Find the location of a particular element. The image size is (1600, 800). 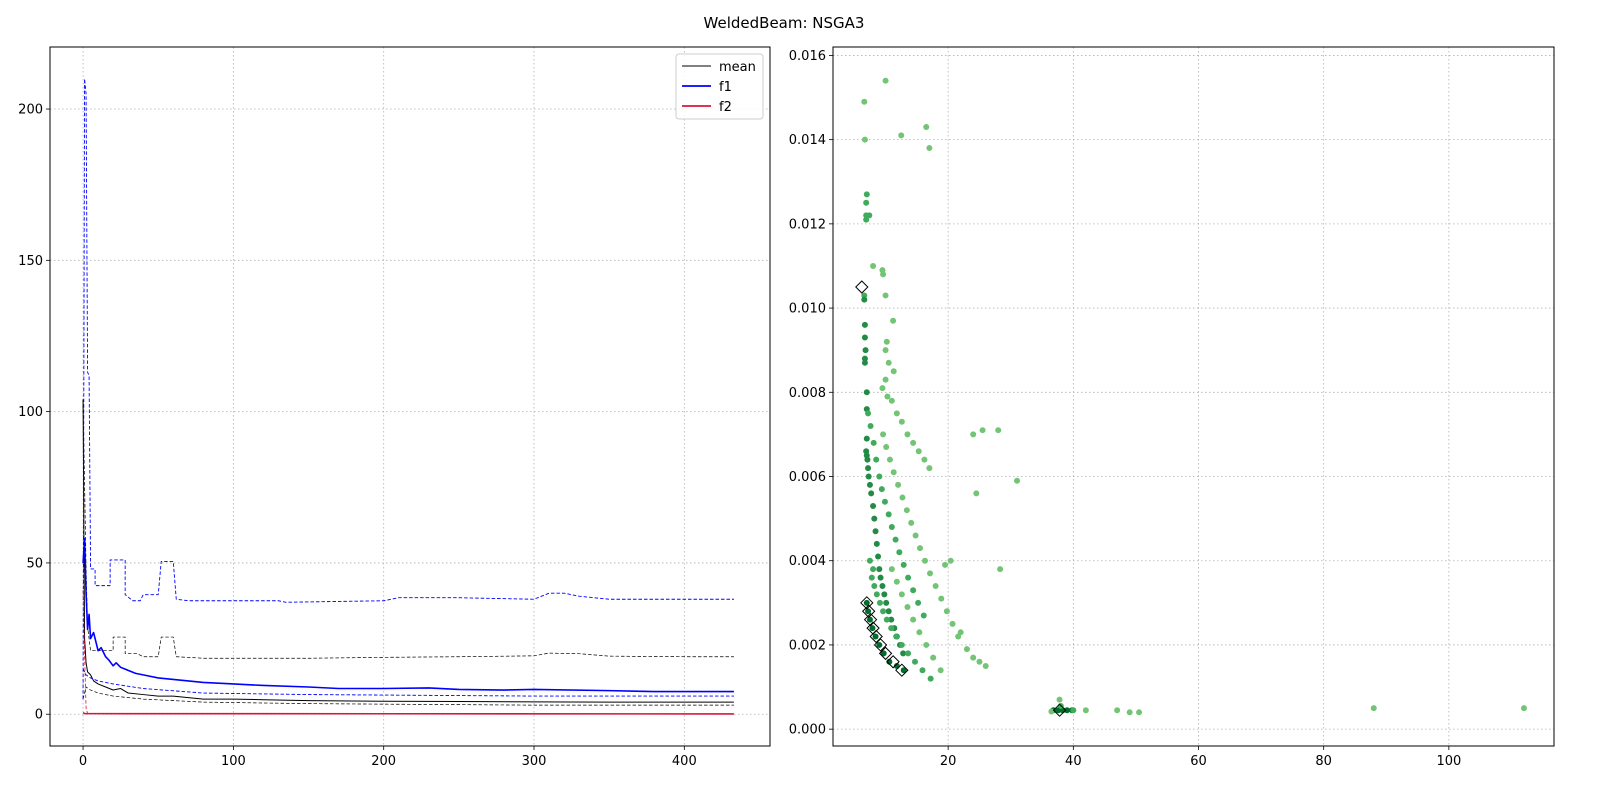

y-tick-label: 0 is located at coordinates (39, 715).